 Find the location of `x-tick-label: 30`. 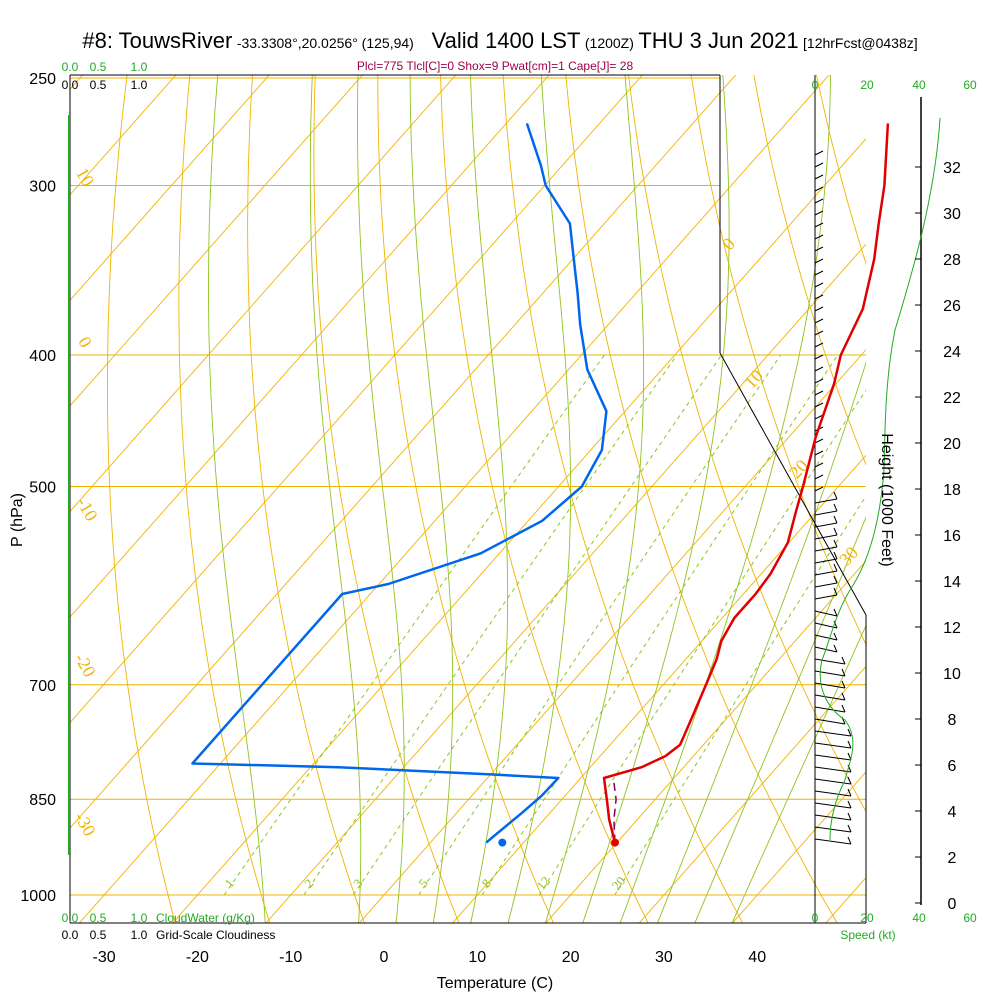

x-tick-label: 30 is located at coordinates (664, 957).